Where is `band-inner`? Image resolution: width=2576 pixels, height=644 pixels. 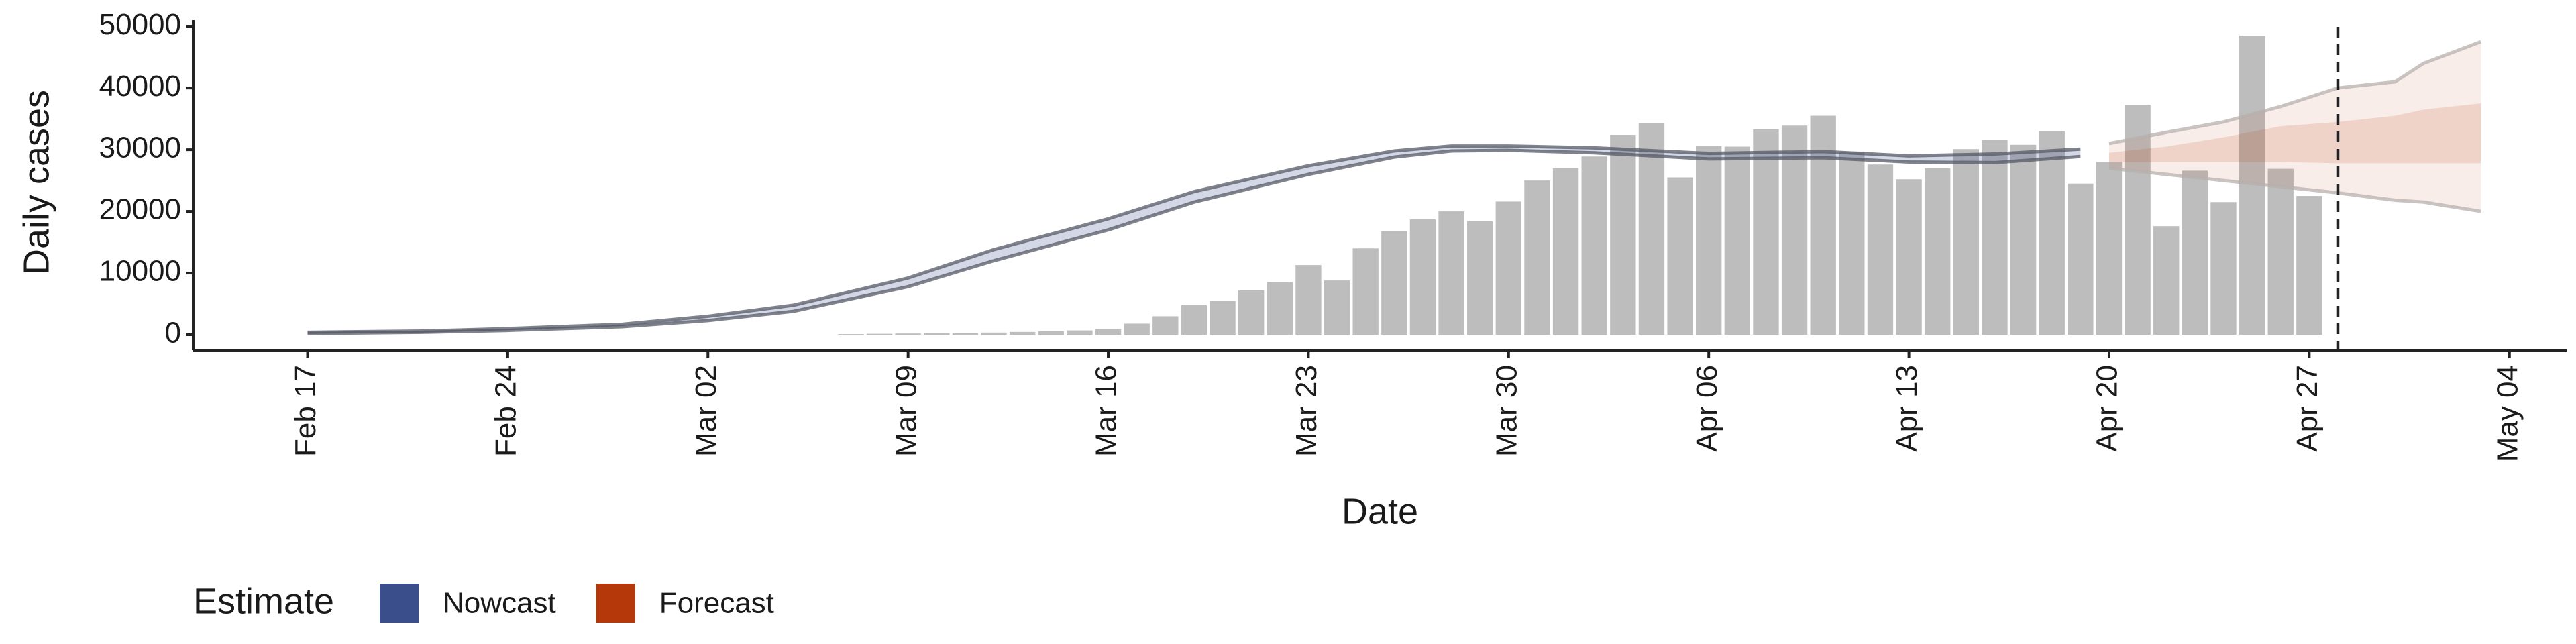 band-inner is located at coordinates (2294, 133).